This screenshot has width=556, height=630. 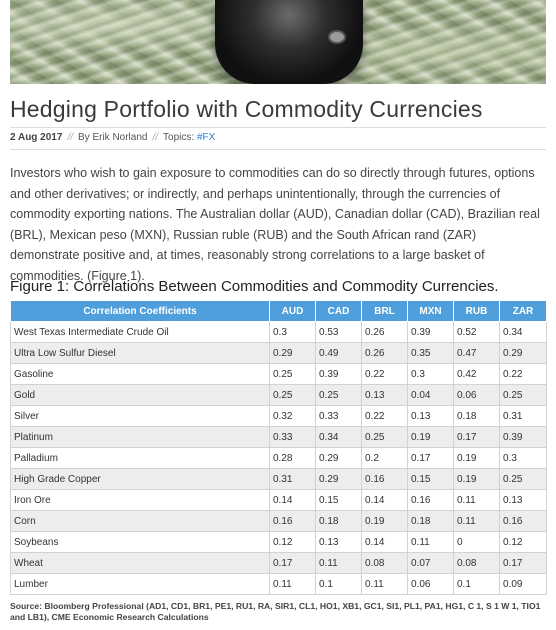 What do you see at coordinates (140, 395) in the screenshot?
I see `commodity-name-cell: Gold` at bounding box center [140, 395].